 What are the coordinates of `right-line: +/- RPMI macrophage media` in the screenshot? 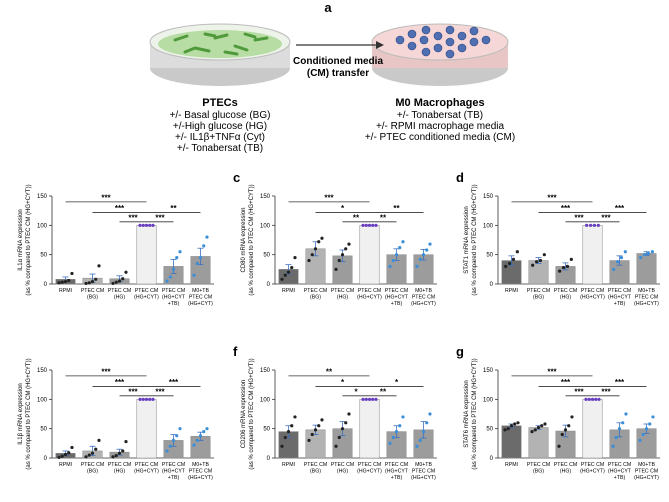 It's located at (440, 126).